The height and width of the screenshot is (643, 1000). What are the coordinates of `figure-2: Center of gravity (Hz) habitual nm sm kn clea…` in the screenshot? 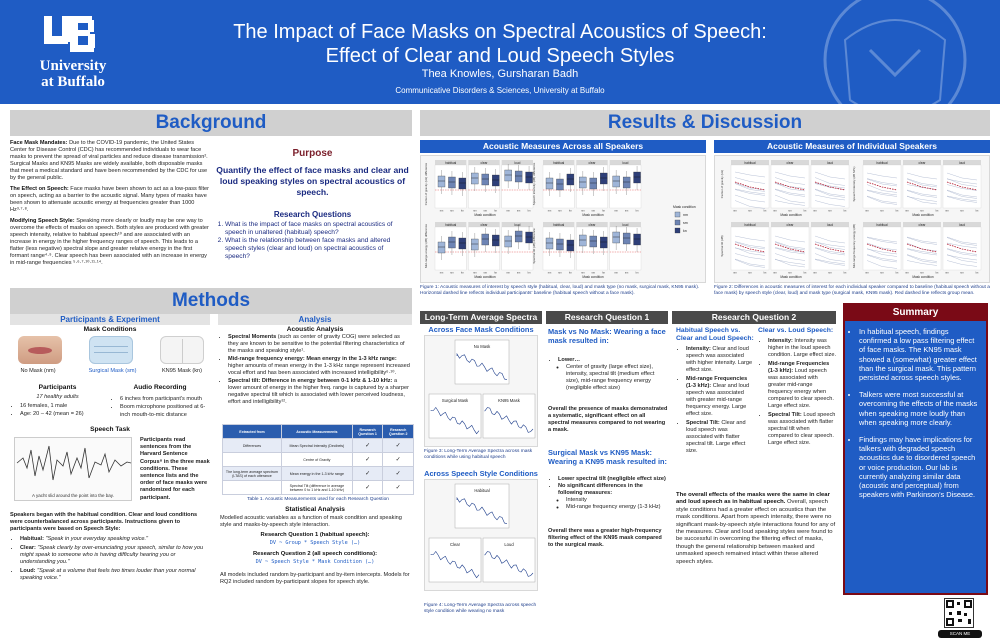 It's located at (852, 219).